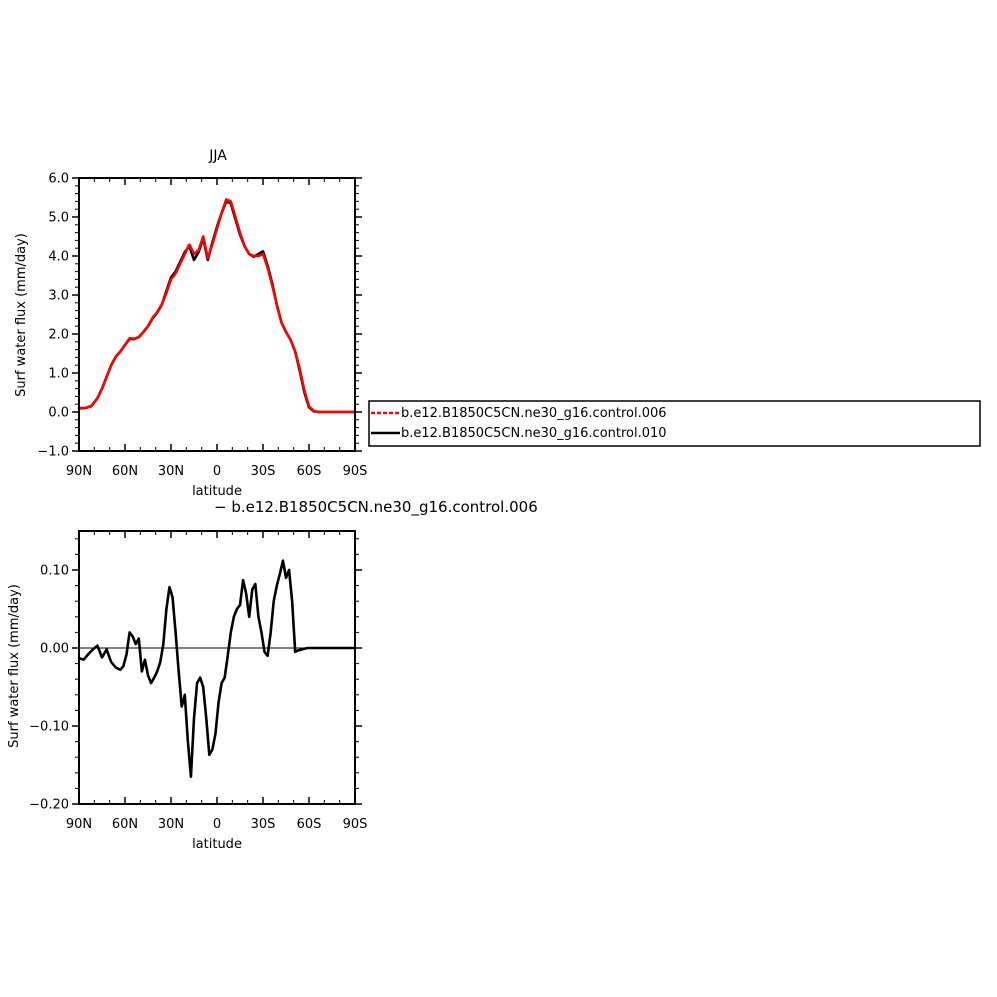 This screenshot has height=997, width=997. What do you see at coordinates (21, 315) in the screenshot?
I see `chart-top-ylabel: Surf water flux (mm/day)` at bounding box center [21, 315].